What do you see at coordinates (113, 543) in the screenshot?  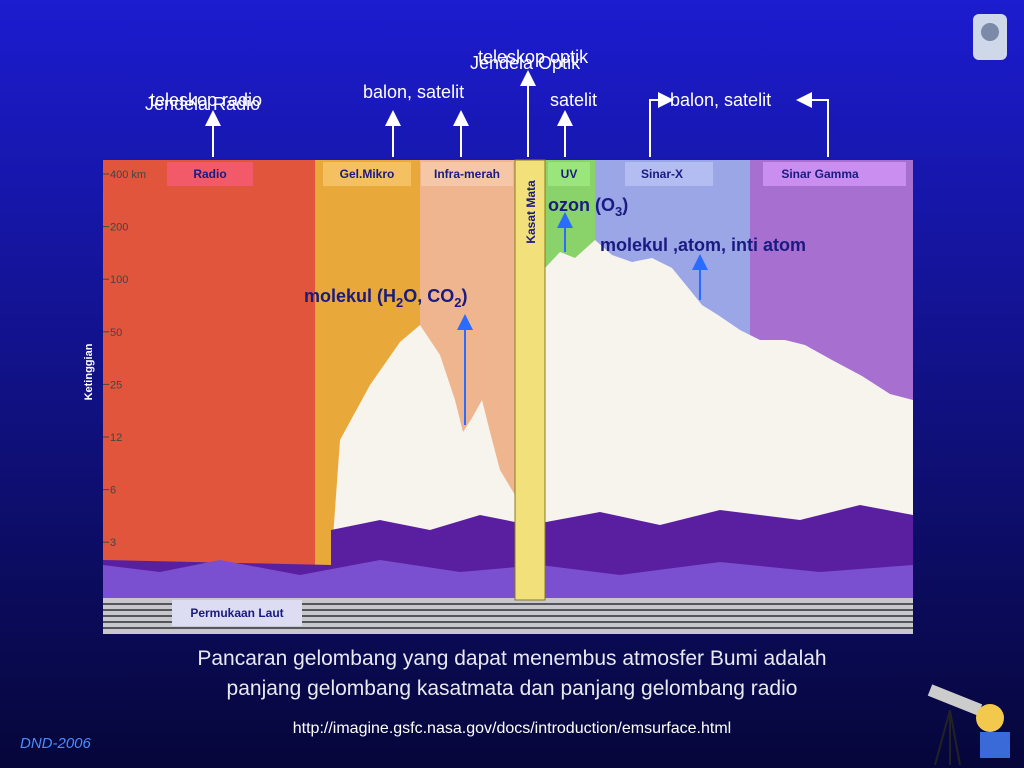 I see `tick-label: 3` at bounding box center [113, 543].